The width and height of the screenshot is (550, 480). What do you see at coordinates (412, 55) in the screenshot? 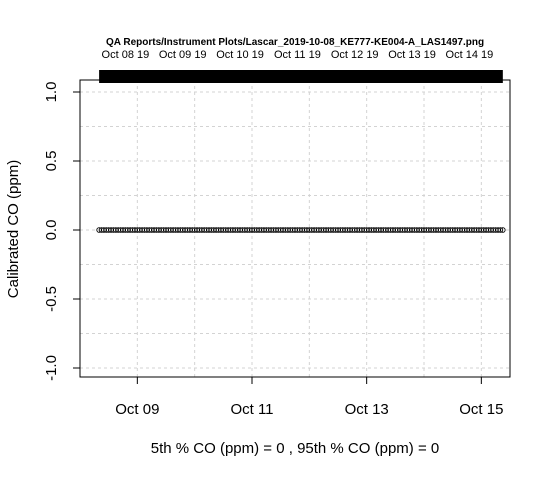
I see `top-tick-label: Oct 13 19` at bounding box center [412, 55].